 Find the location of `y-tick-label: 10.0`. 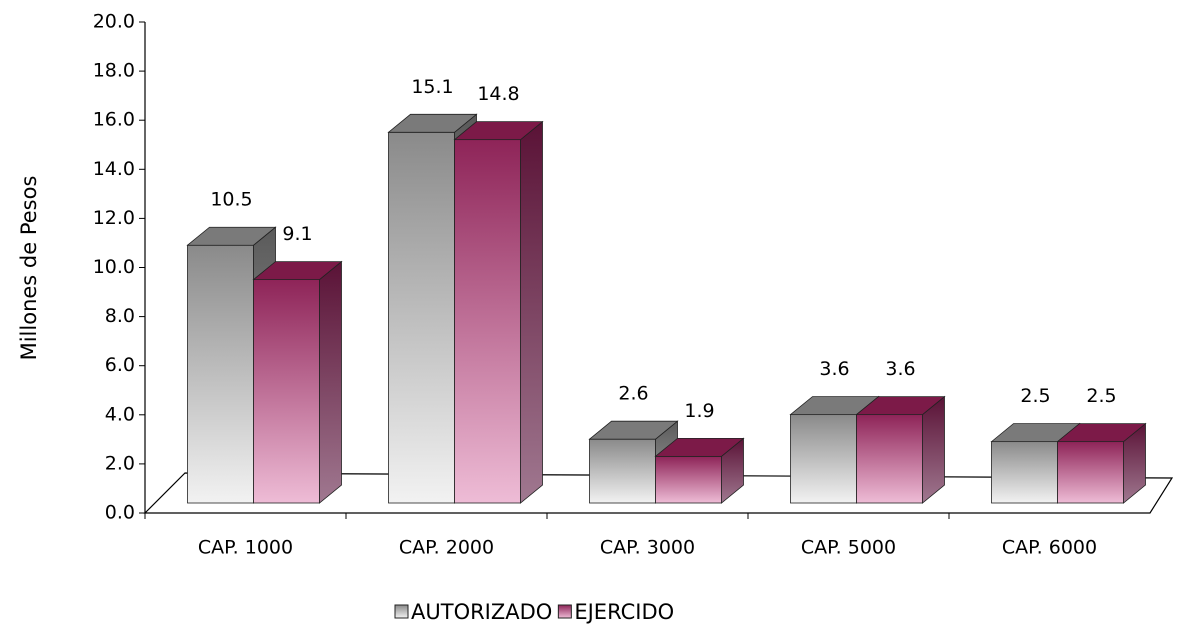

y-tick-label: 10.0 is located at coordinates (114, 267).